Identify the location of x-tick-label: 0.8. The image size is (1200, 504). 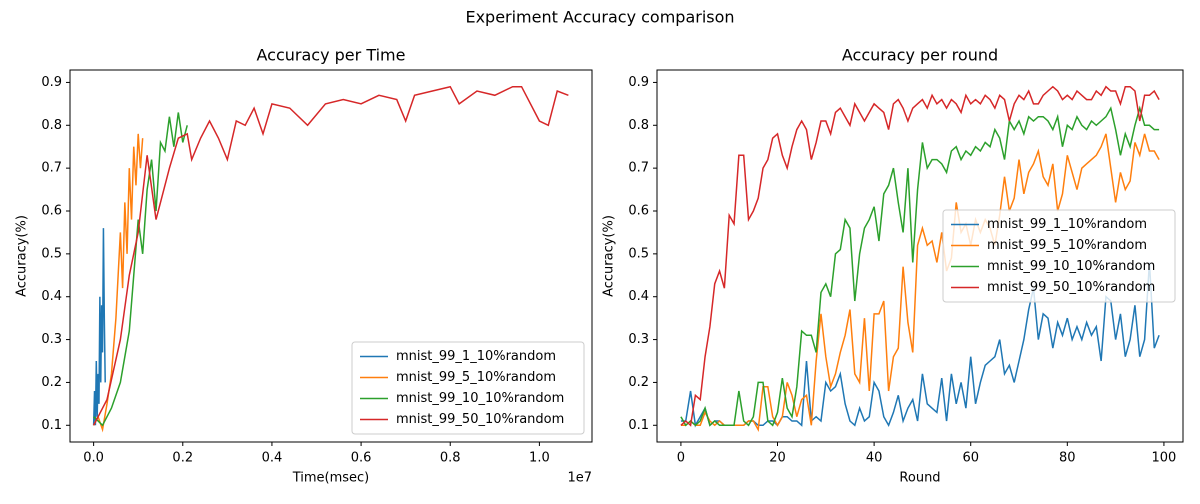
(450, 458).